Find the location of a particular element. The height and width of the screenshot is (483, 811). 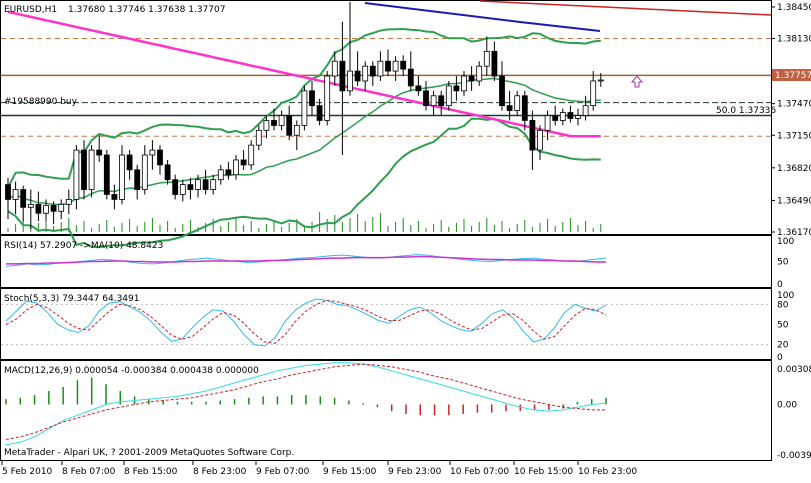

price-tick-label: 1.36820 is located at coordinates (794, 169).